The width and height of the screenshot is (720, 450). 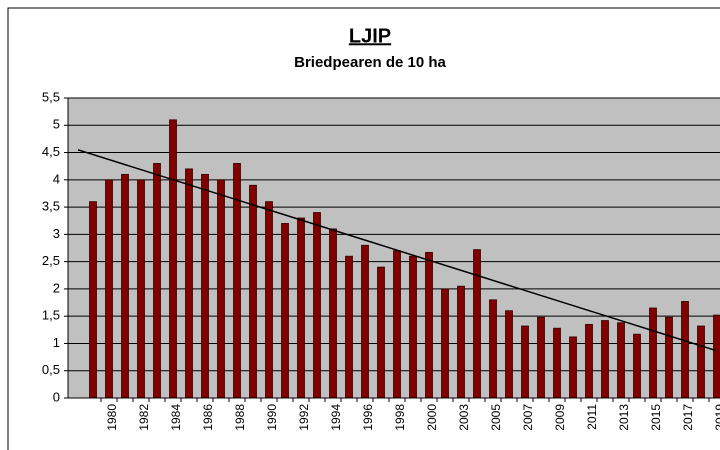 What do you see at coordinates (688, 417) in the screenshot?
I see `x-tick-label: 2017` at bounding box center [688, 417].